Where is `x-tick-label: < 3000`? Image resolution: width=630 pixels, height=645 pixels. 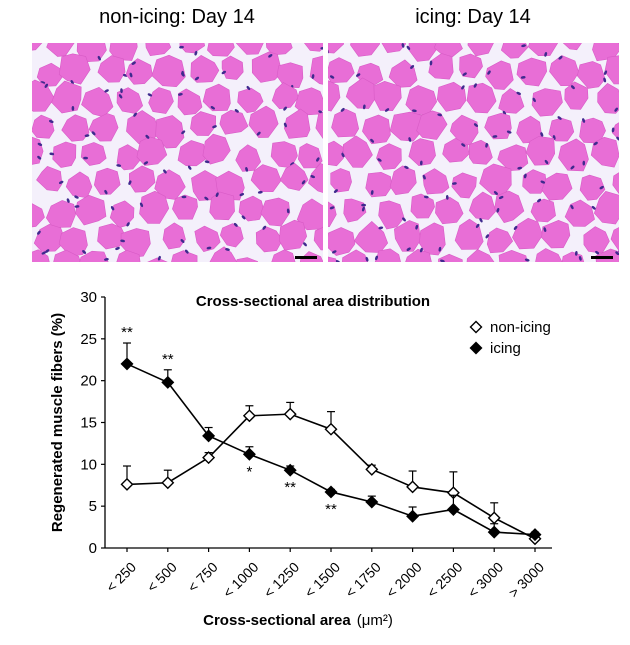 x-tick-label: < 3000 is located at coordinates (485, 580).